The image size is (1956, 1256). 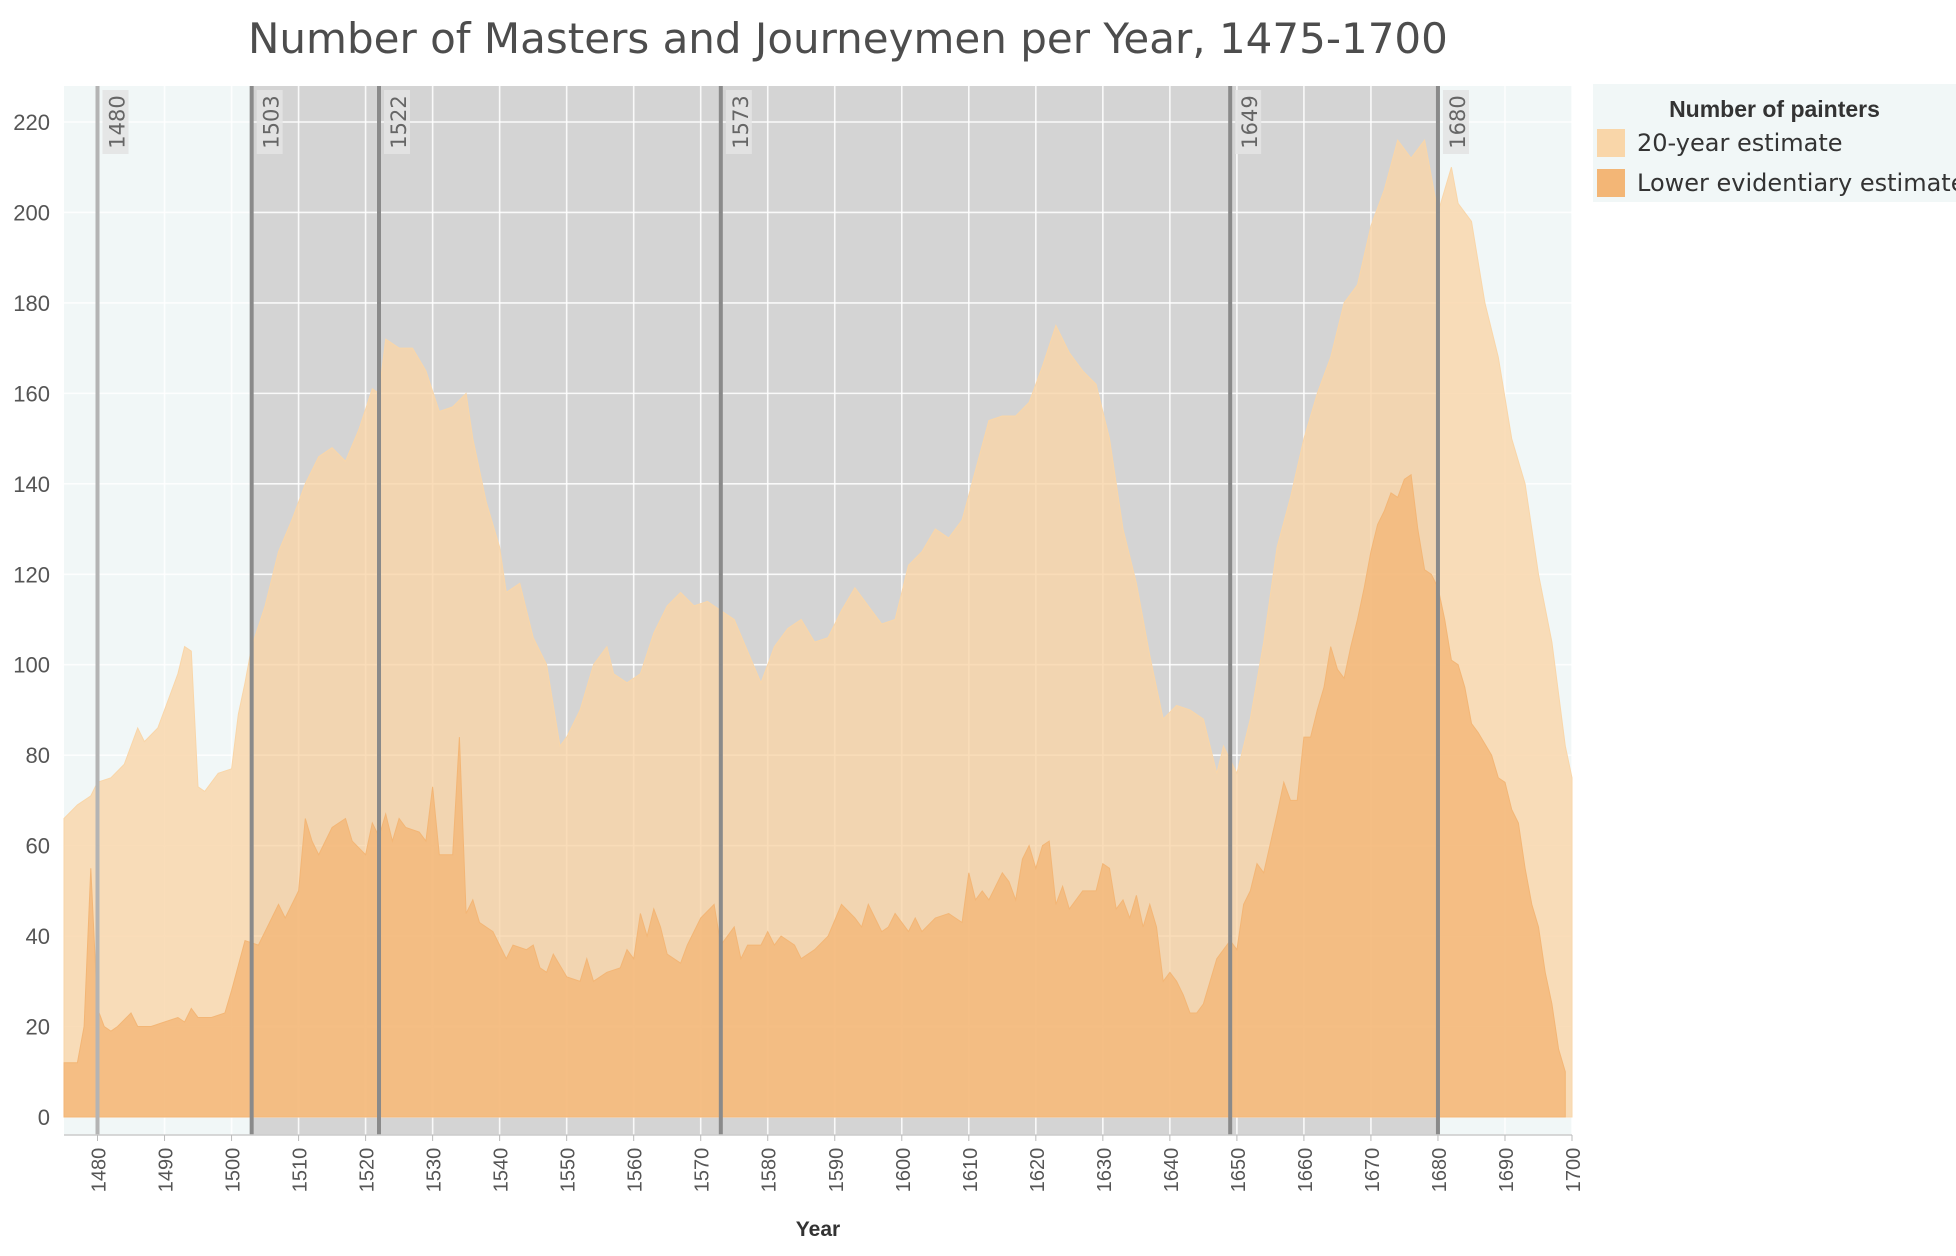 What do you see at coordinates (1507, 1170) in the screenshot?
I see `x-tick-label: 1690` at bounding box center [1507, 1170].